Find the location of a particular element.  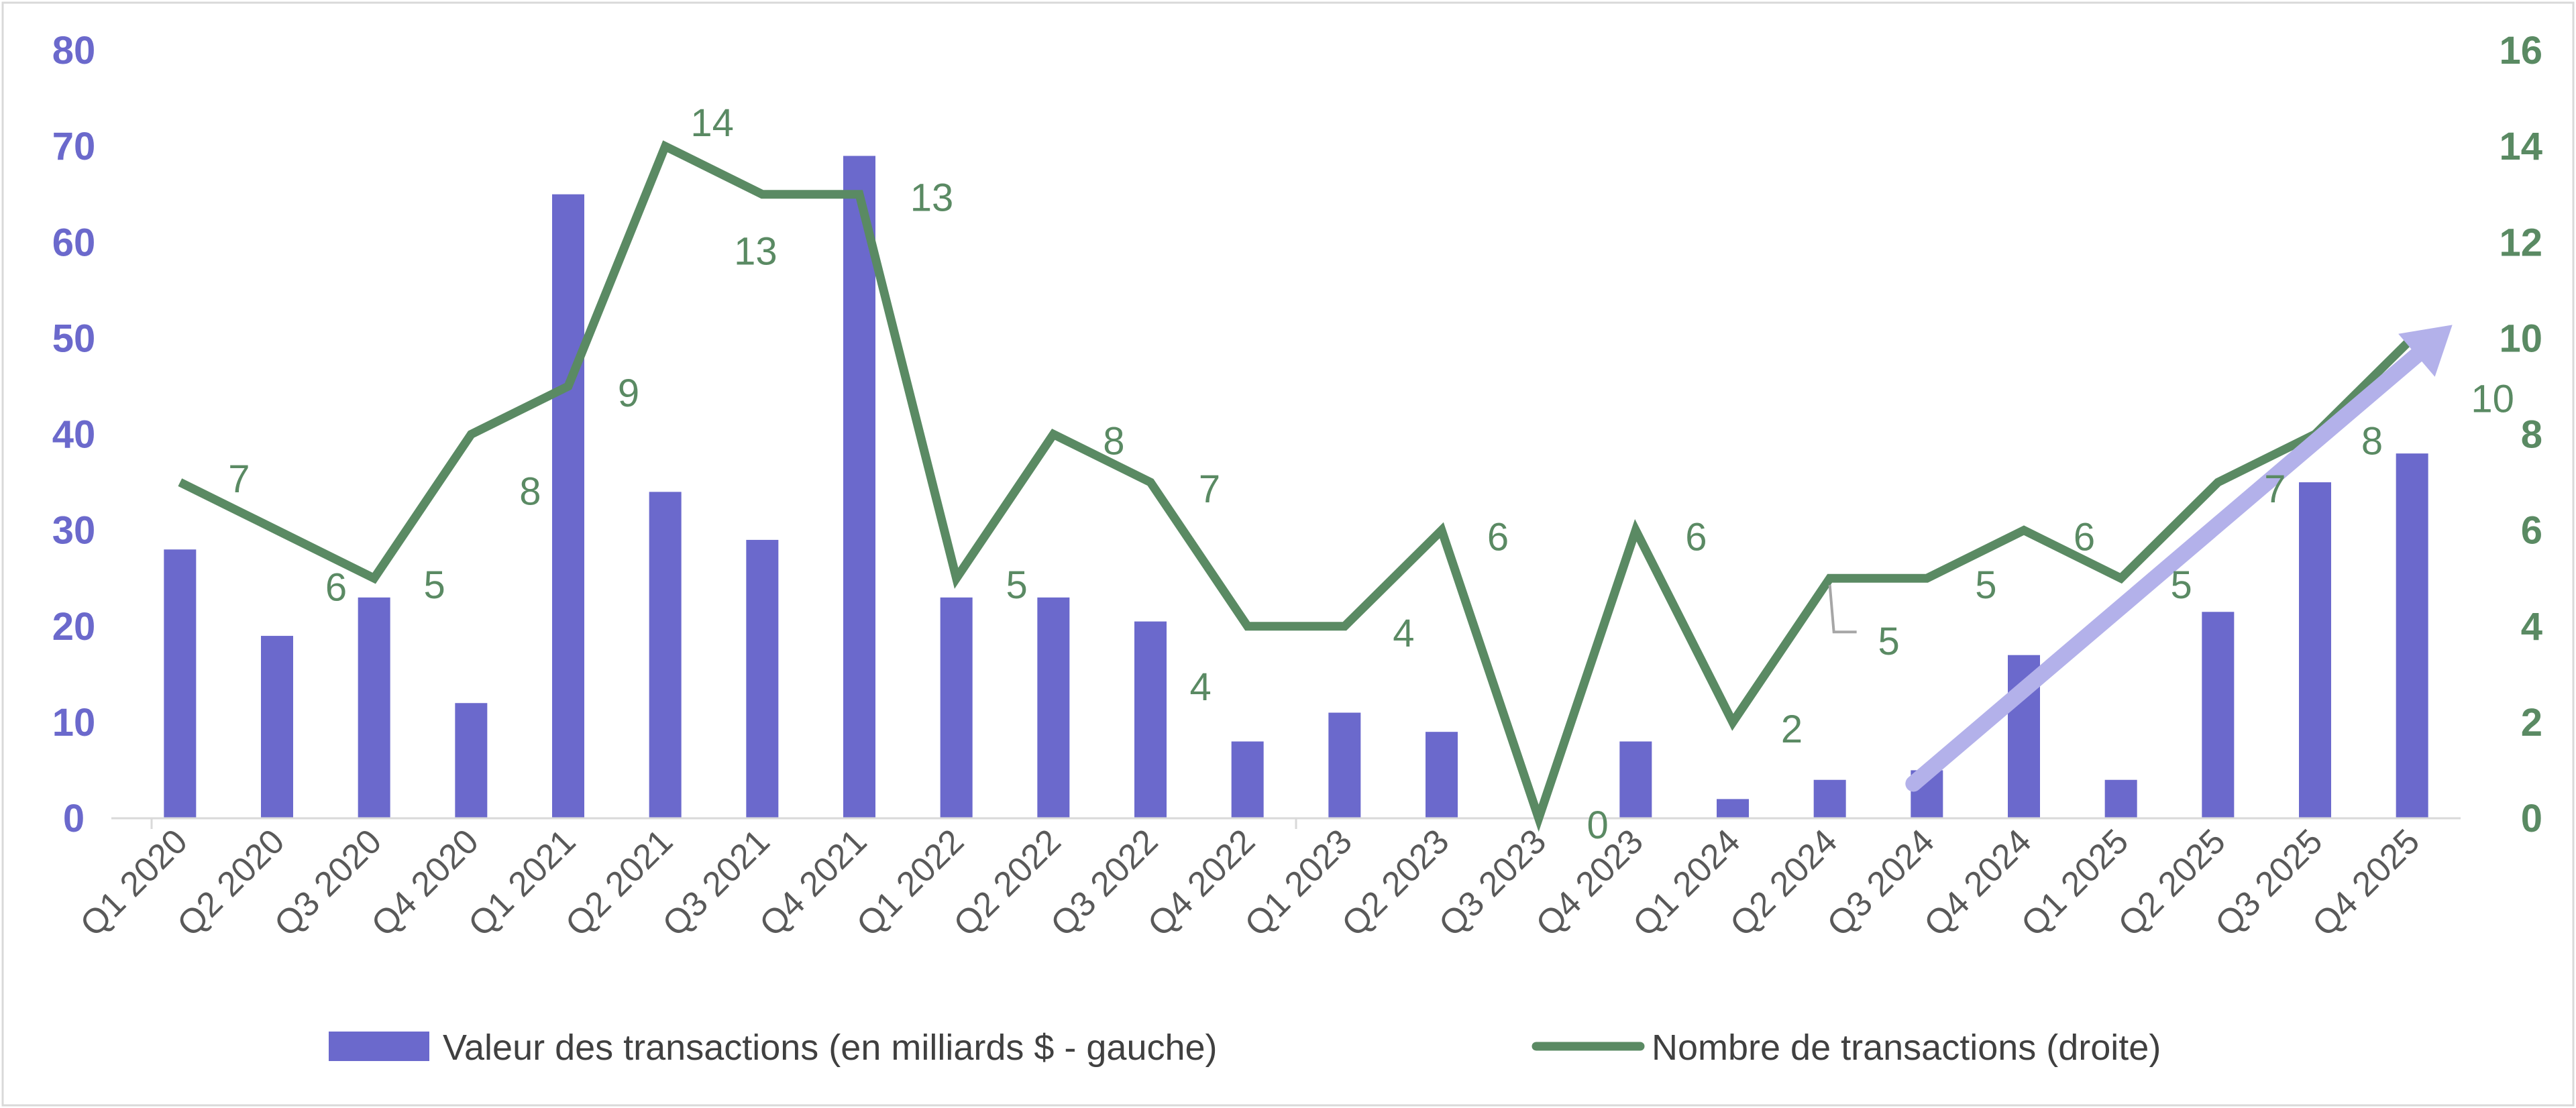

line-data-label-22: 8 is located at coordinates (2372, 442).